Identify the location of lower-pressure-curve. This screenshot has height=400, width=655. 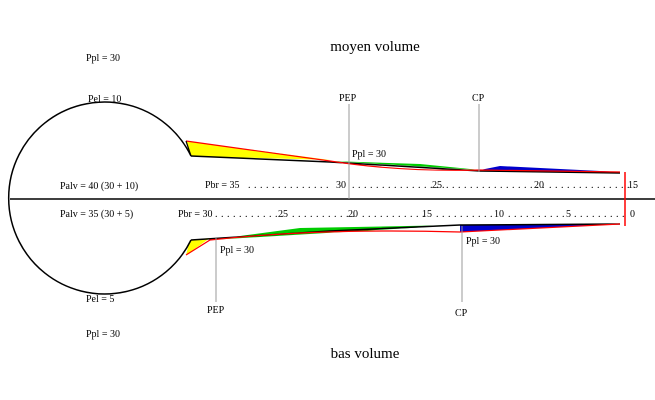
(403, 239).